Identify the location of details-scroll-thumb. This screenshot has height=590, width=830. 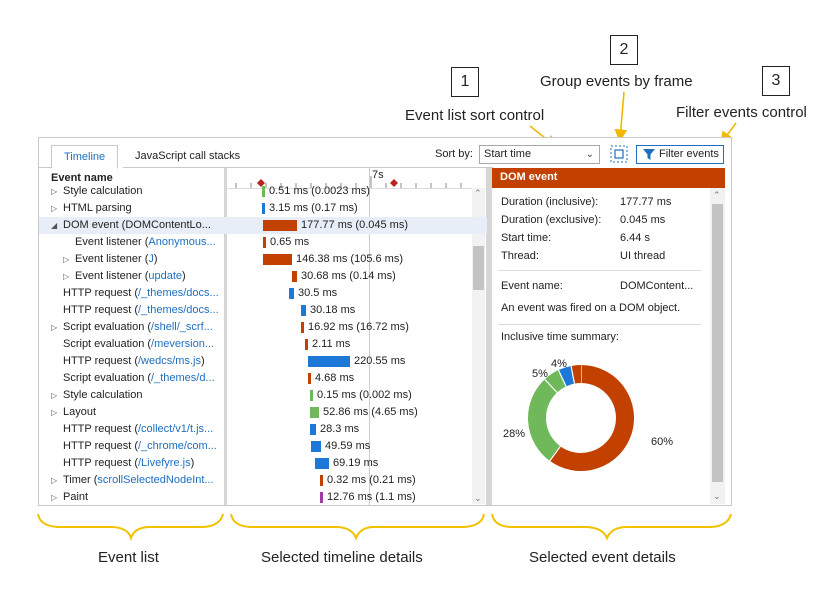
(717, 343).